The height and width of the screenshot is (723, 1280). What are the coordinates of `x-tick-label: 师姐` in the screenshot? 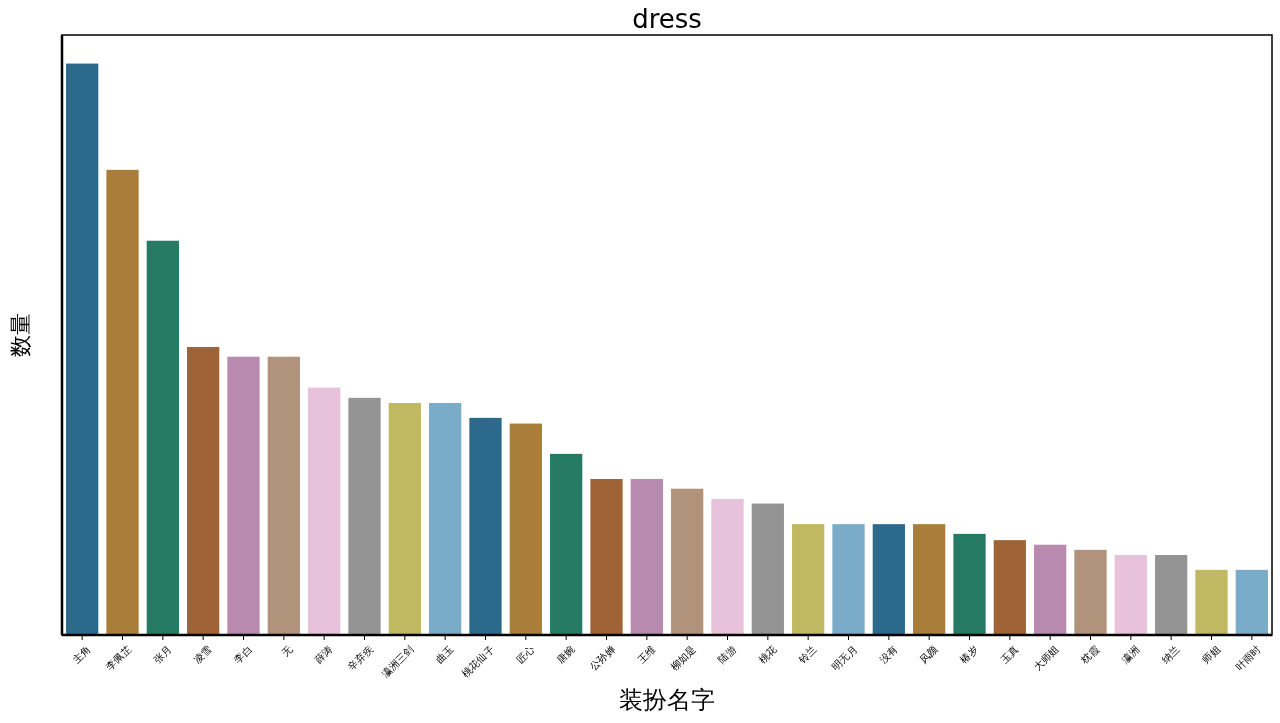 It's located at (1211, 654).